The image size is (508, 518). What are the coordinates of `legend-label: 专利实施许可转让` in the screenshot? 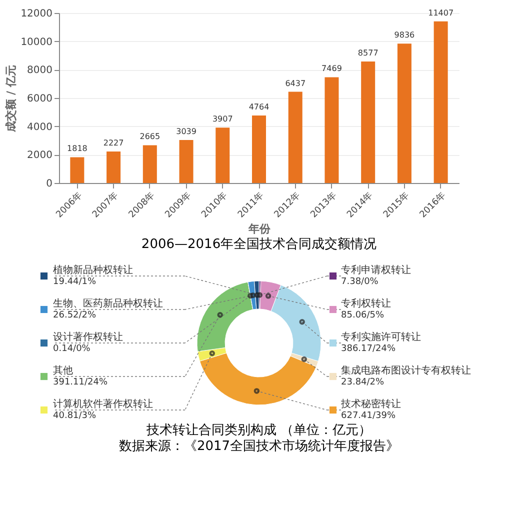 It's located at (381, 337).